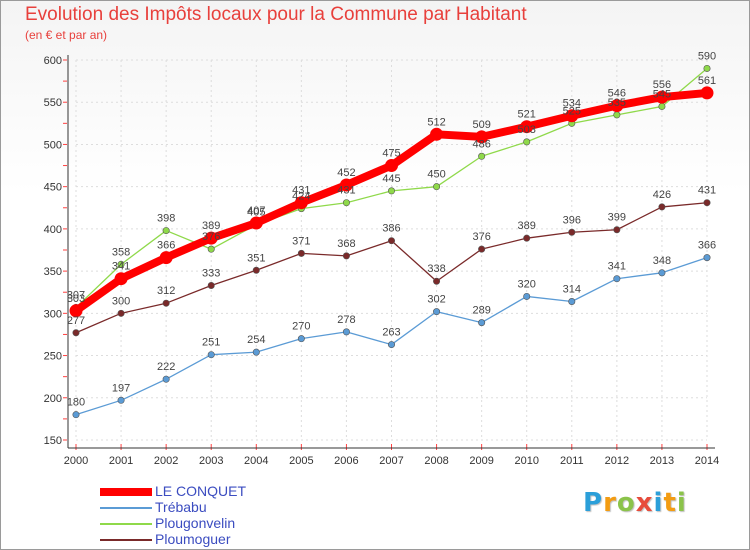 This screenshot has height=550, width=750. Describe the element at coordinates (662, 261) in the screenshot. I see `data-label: 348` at that location.